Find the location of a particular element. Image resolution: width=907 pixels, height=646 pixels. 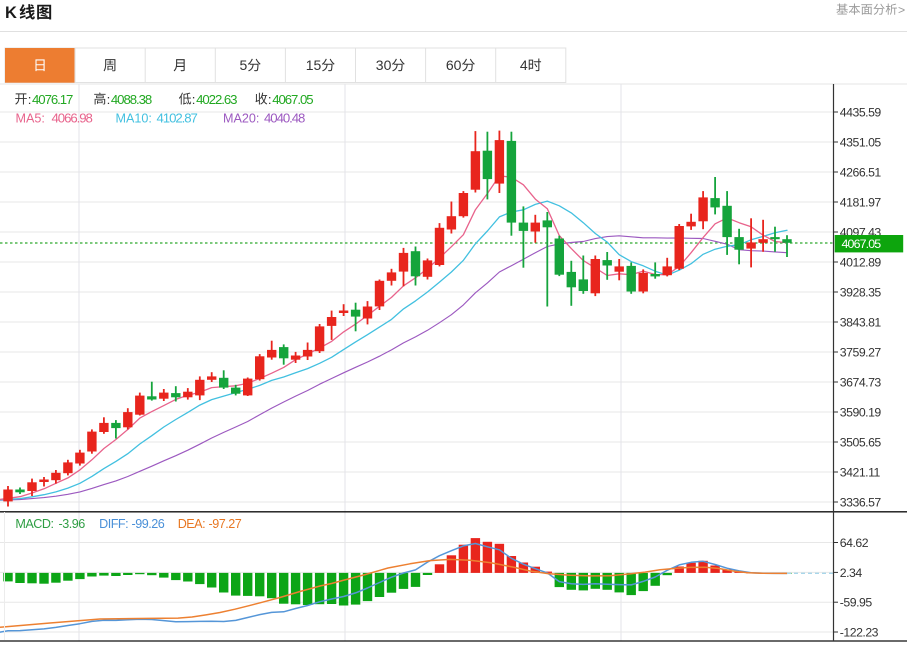

svg-text: 3336.57 is located at coordinates (861, 502).